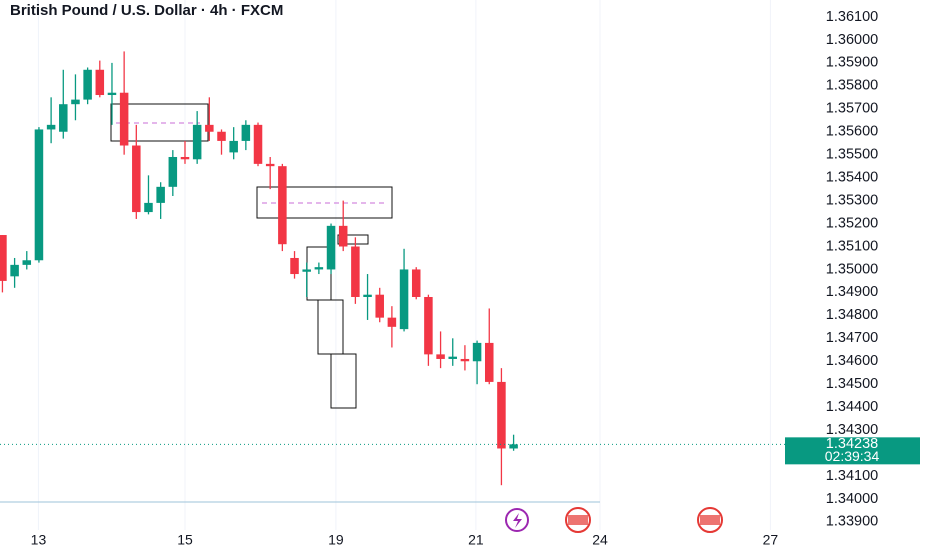  I want to click on x-tick-label: 19, so click(336, 540).